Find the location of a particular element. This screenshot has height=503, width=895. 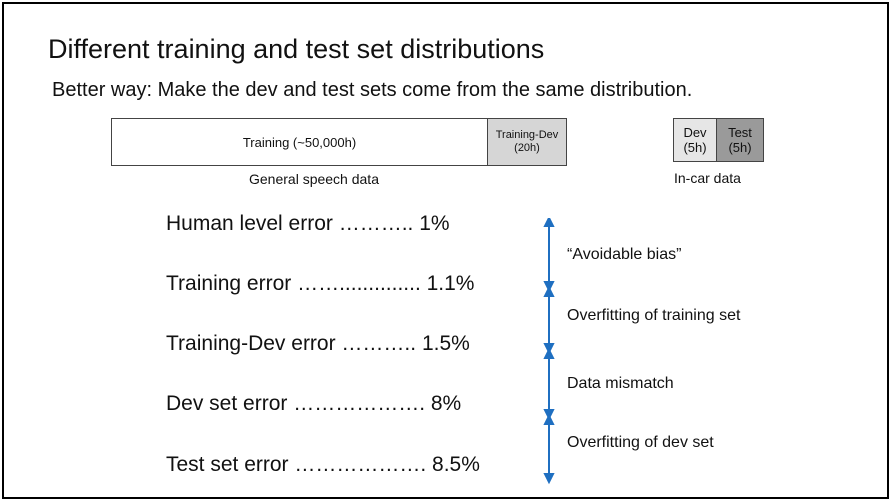

training-overfit-label: Overfitting of training set is located at coordinates (654, 315).